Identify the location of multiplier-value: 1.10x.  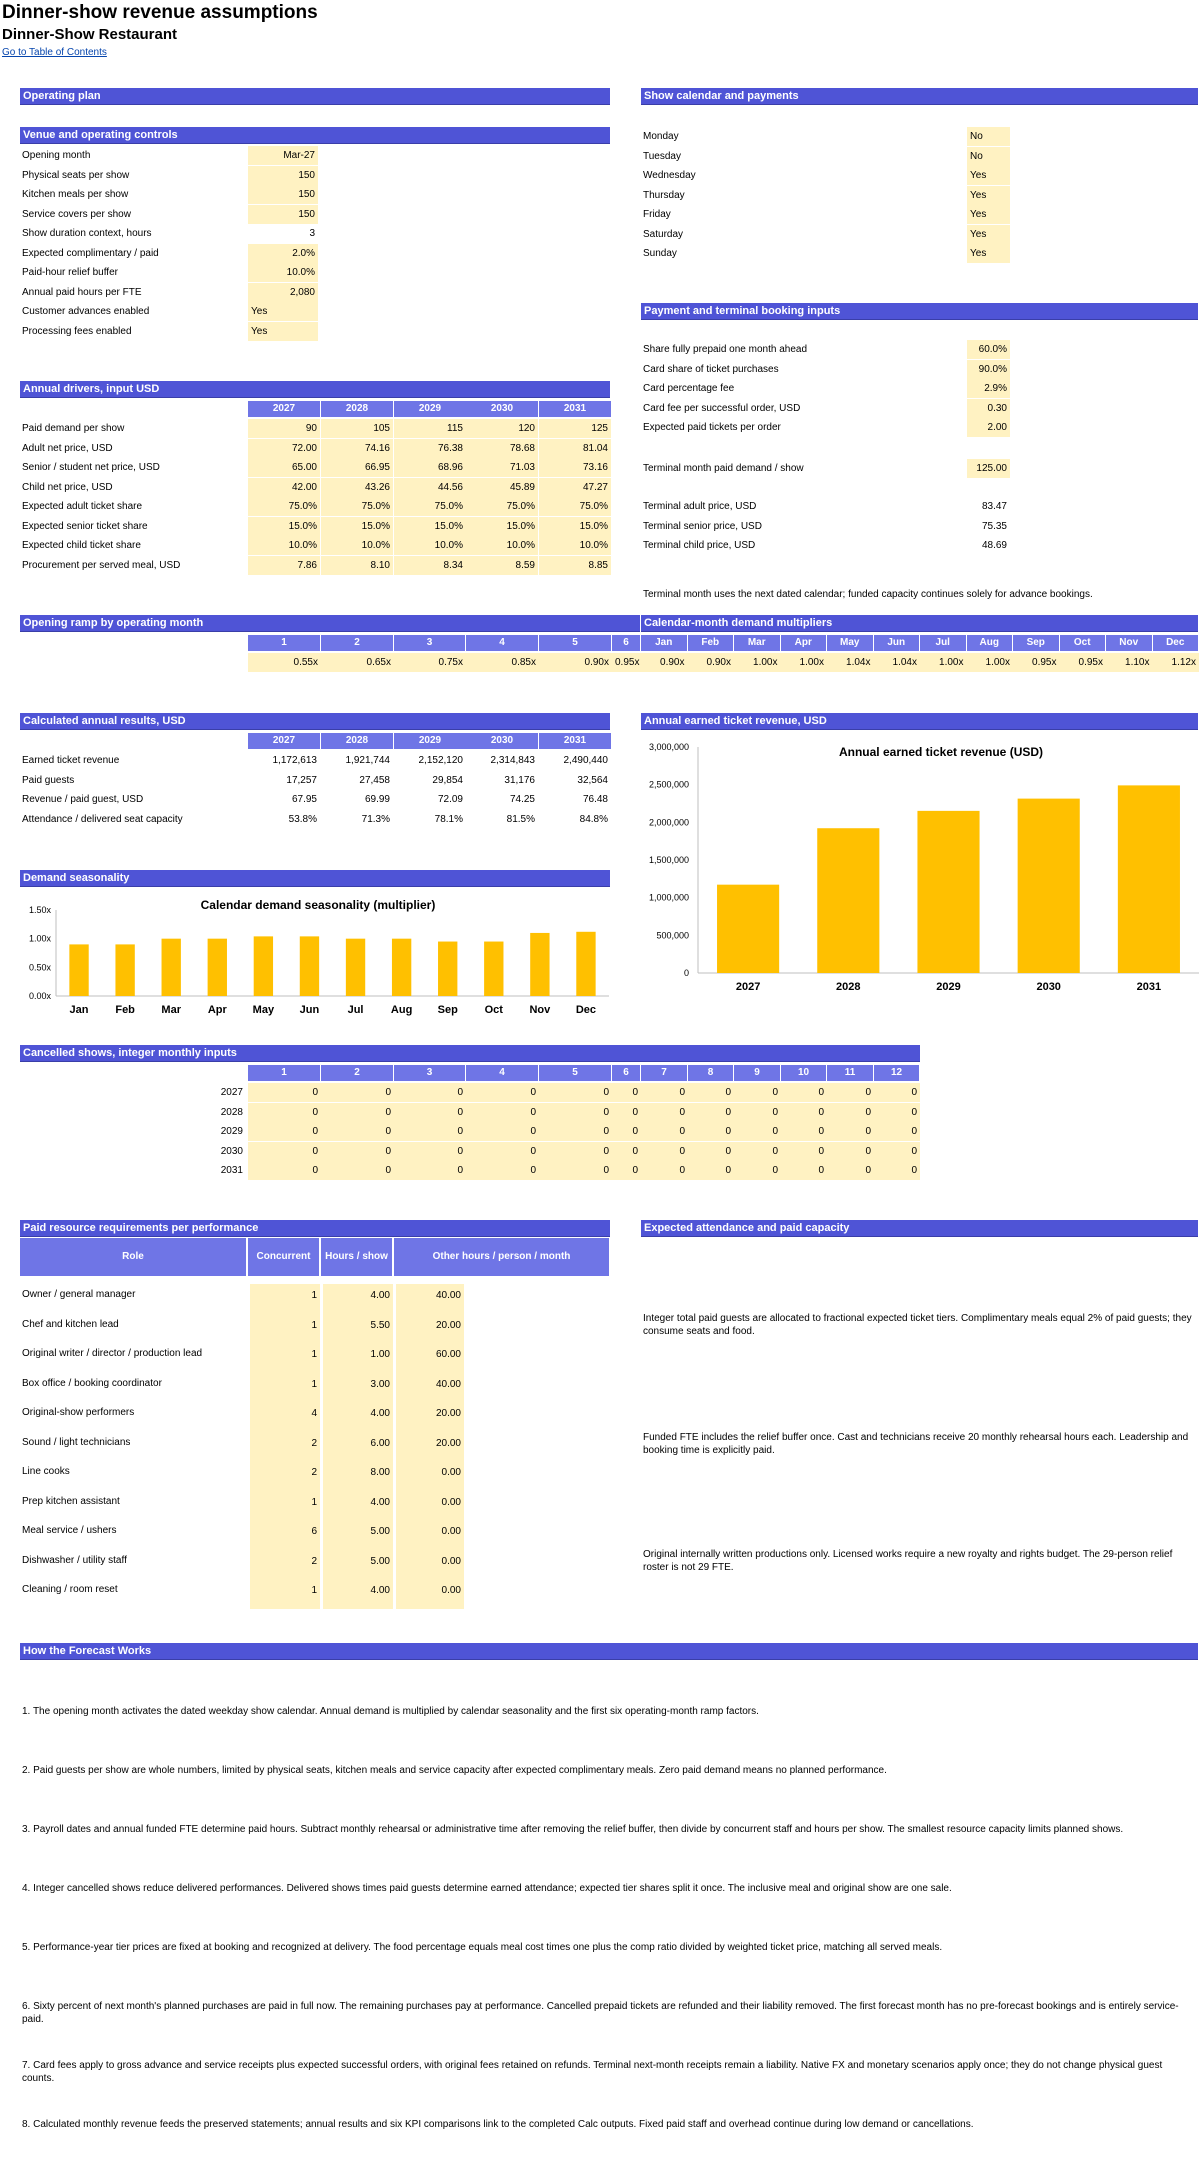
(1129, 662).